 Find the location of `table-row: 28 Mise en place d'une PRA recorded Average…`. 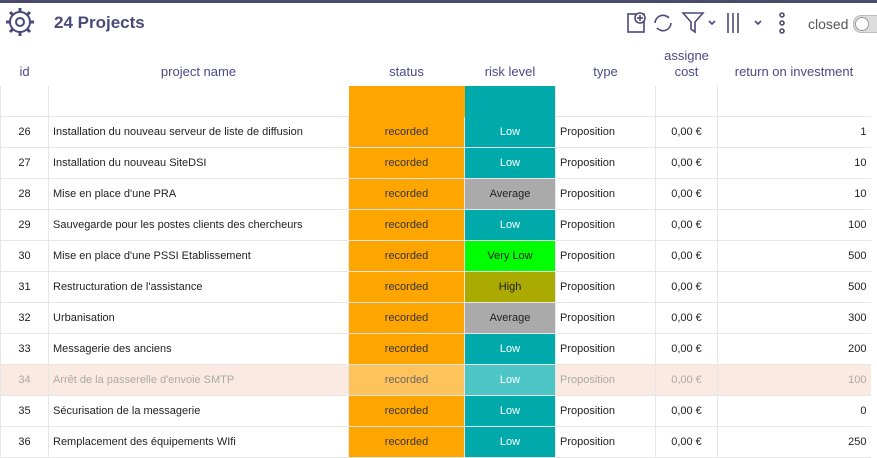

table-row: 28 Mise en place d'une PRA recorded Average… is located at coordinates (435, 194).